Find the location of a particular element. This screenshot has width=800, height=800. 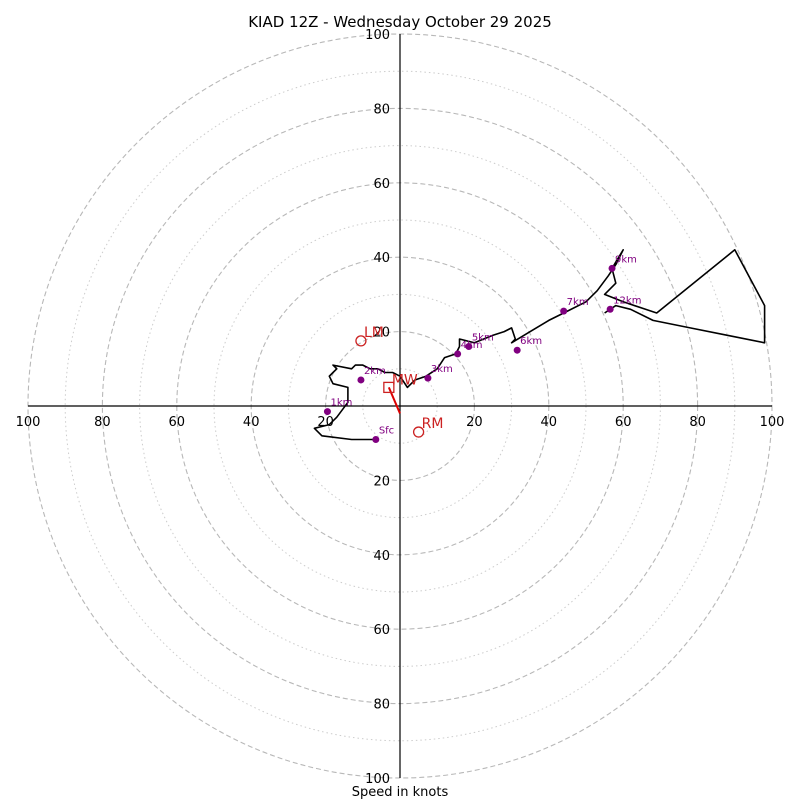

mean-wind-vector is located at coordinates (394, 400).